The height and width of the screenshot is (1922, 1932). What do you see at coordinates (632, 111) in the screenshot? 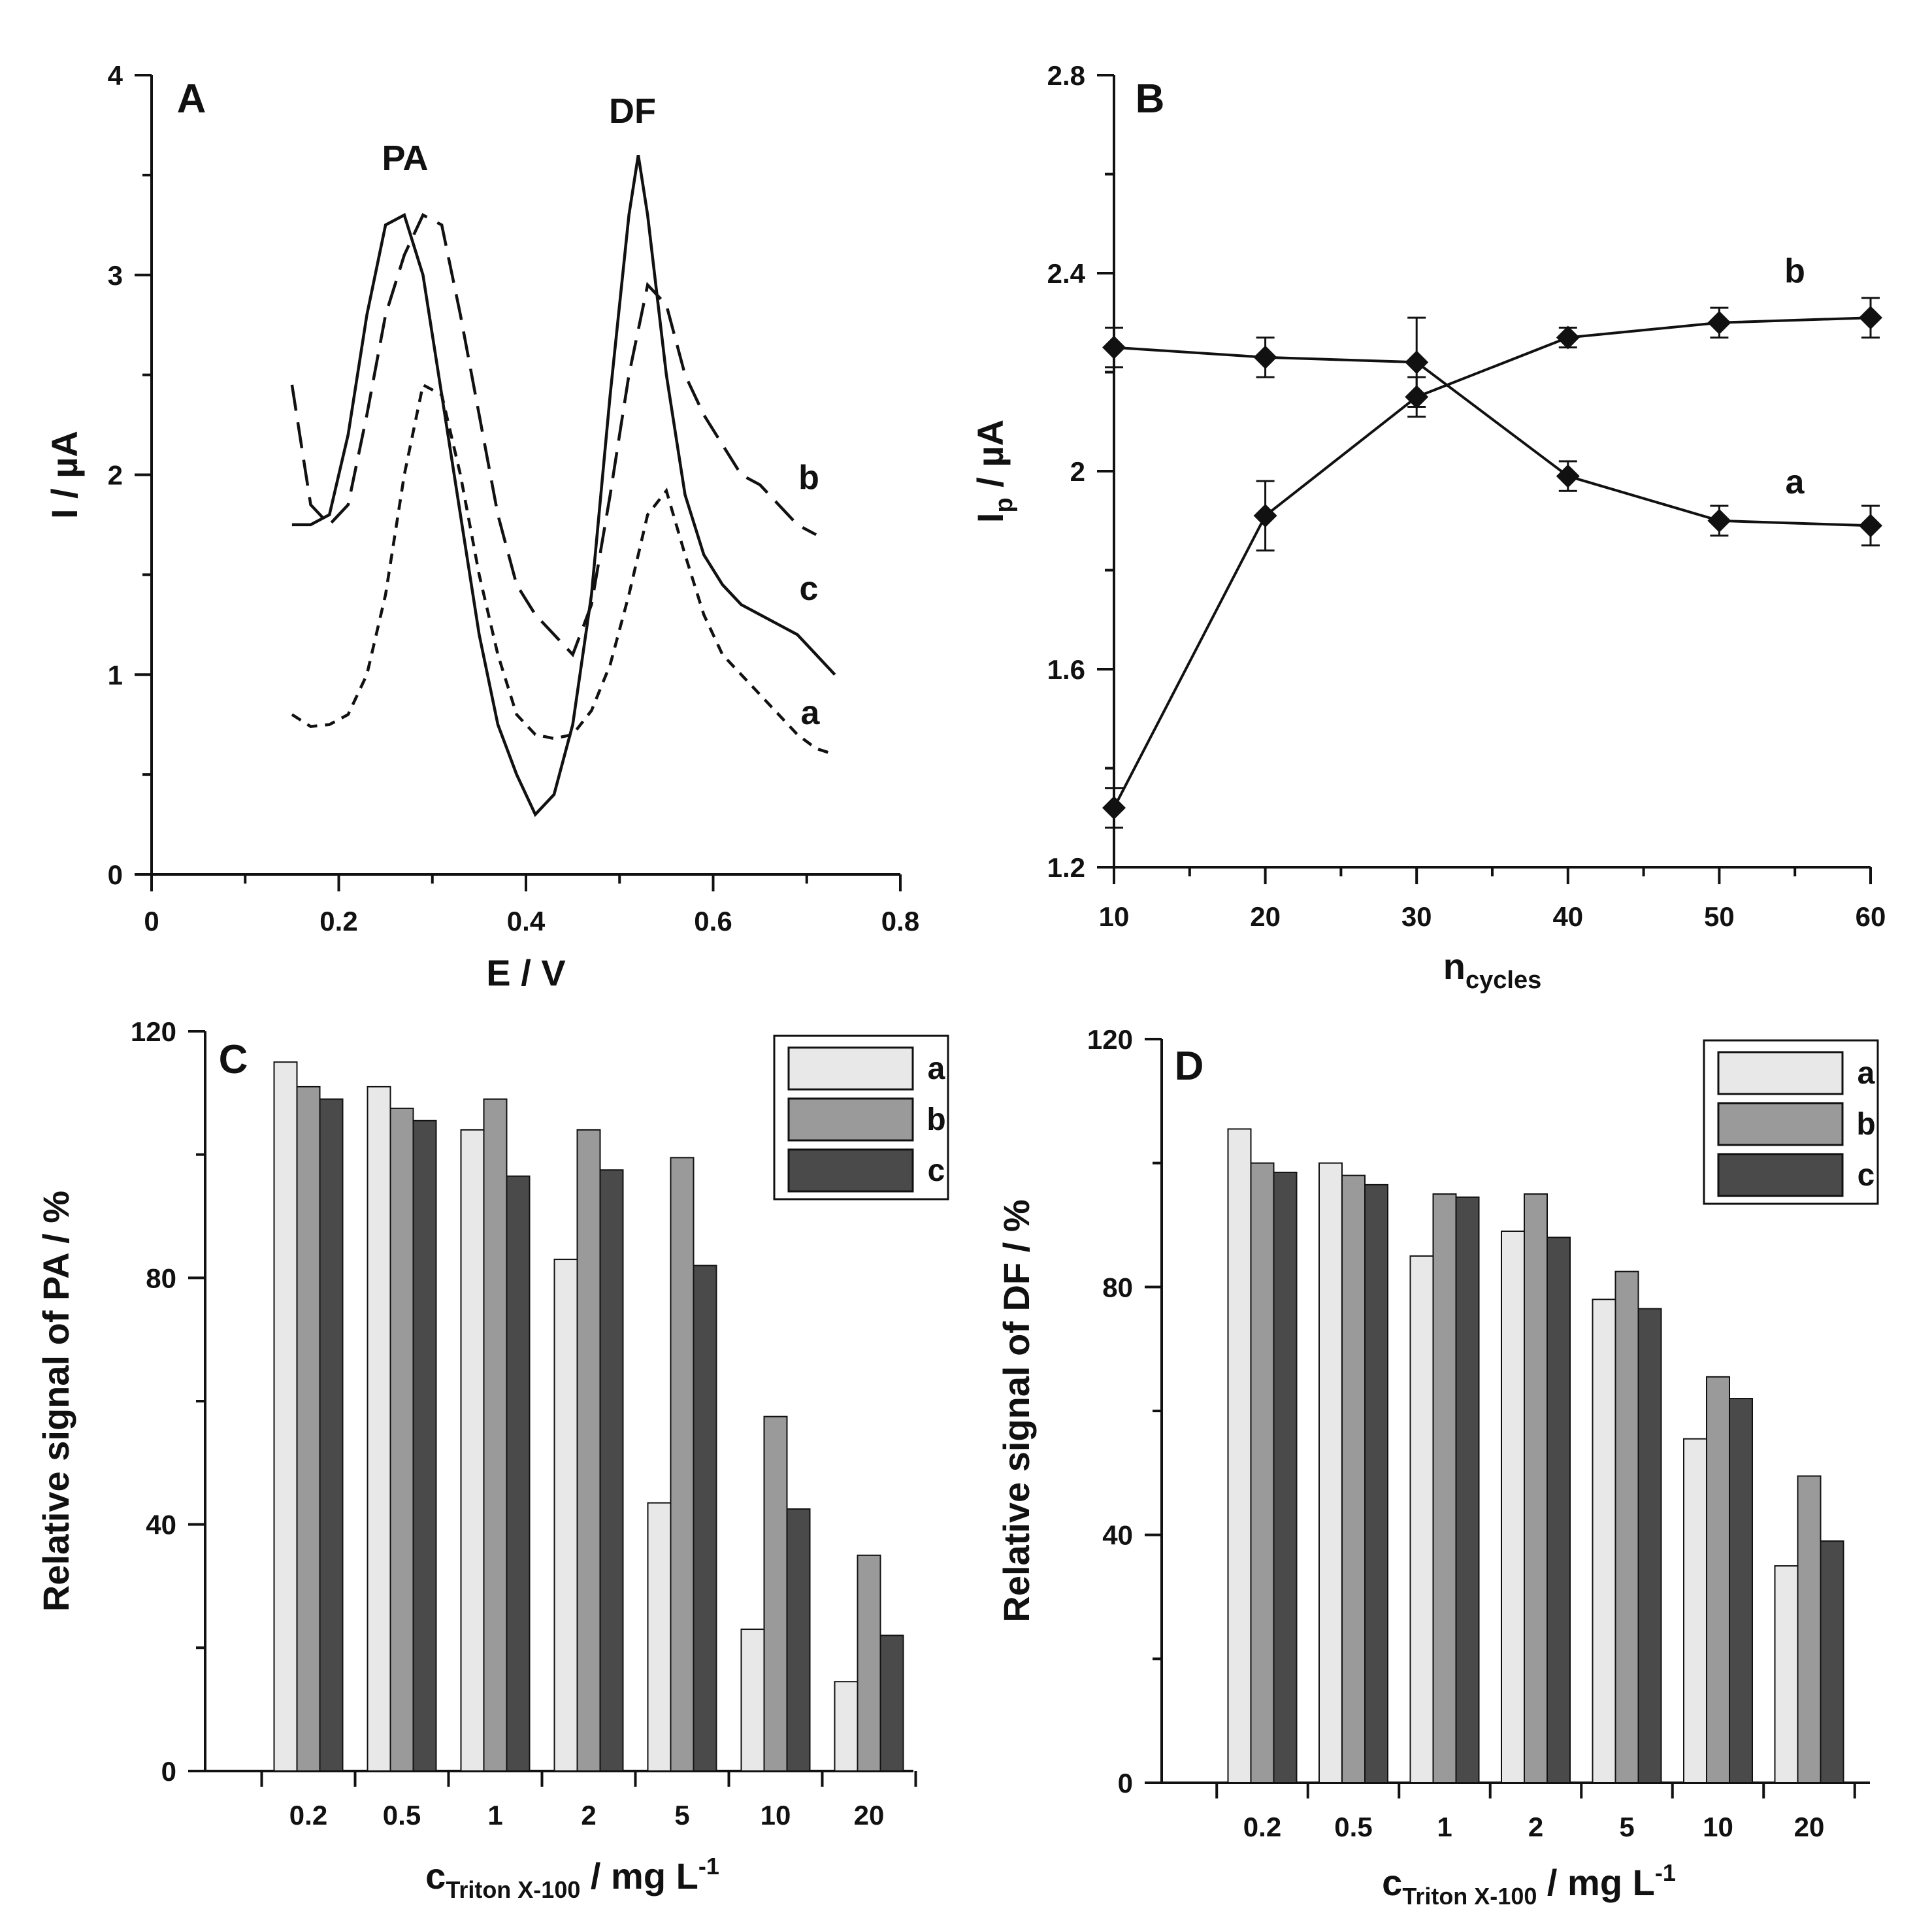
I see `peak-label-df: DF` at bounding box center [632, 111].